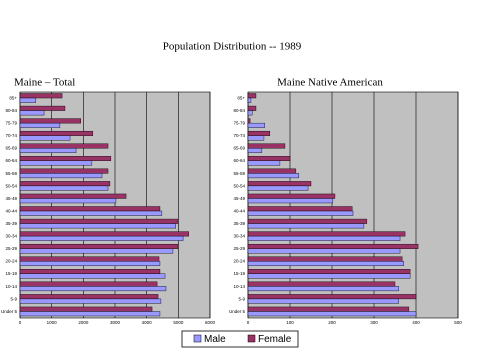 The image size is (479, 359). I want to click on x-tick-label: 5000, so click(178, 322).